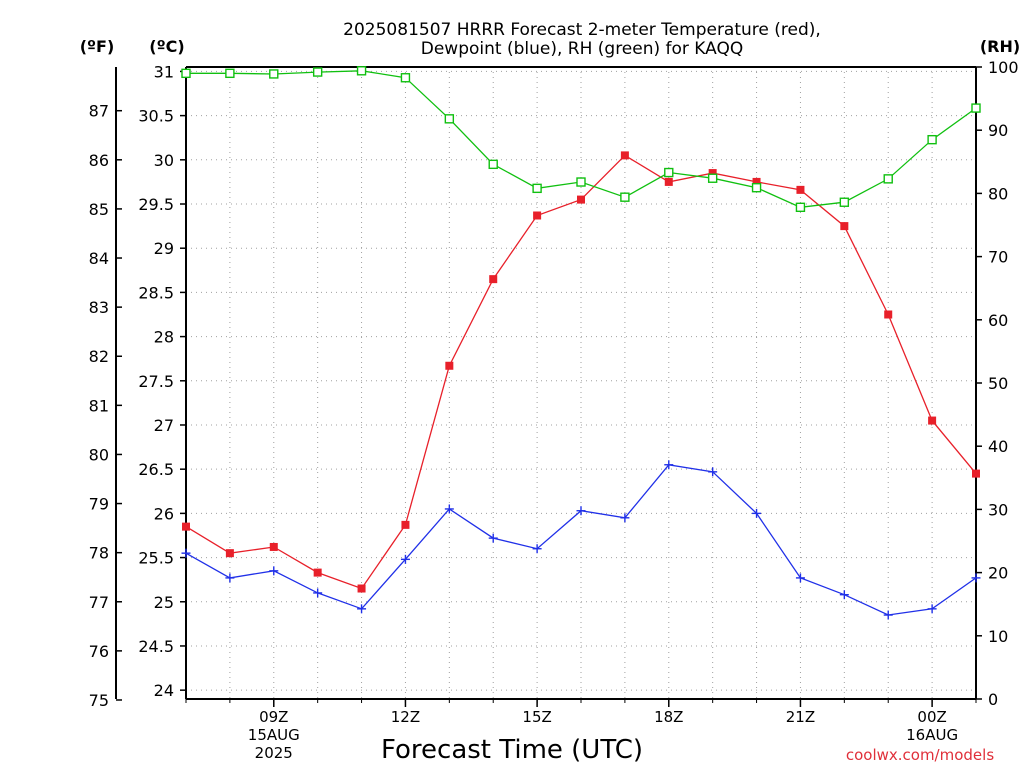 This screenshot has height=768, width=1024. What do you see at coordinates (164, 425) in the screenshot?
I see `celsius-tick-label: 27` at bounding box center [164, 425].